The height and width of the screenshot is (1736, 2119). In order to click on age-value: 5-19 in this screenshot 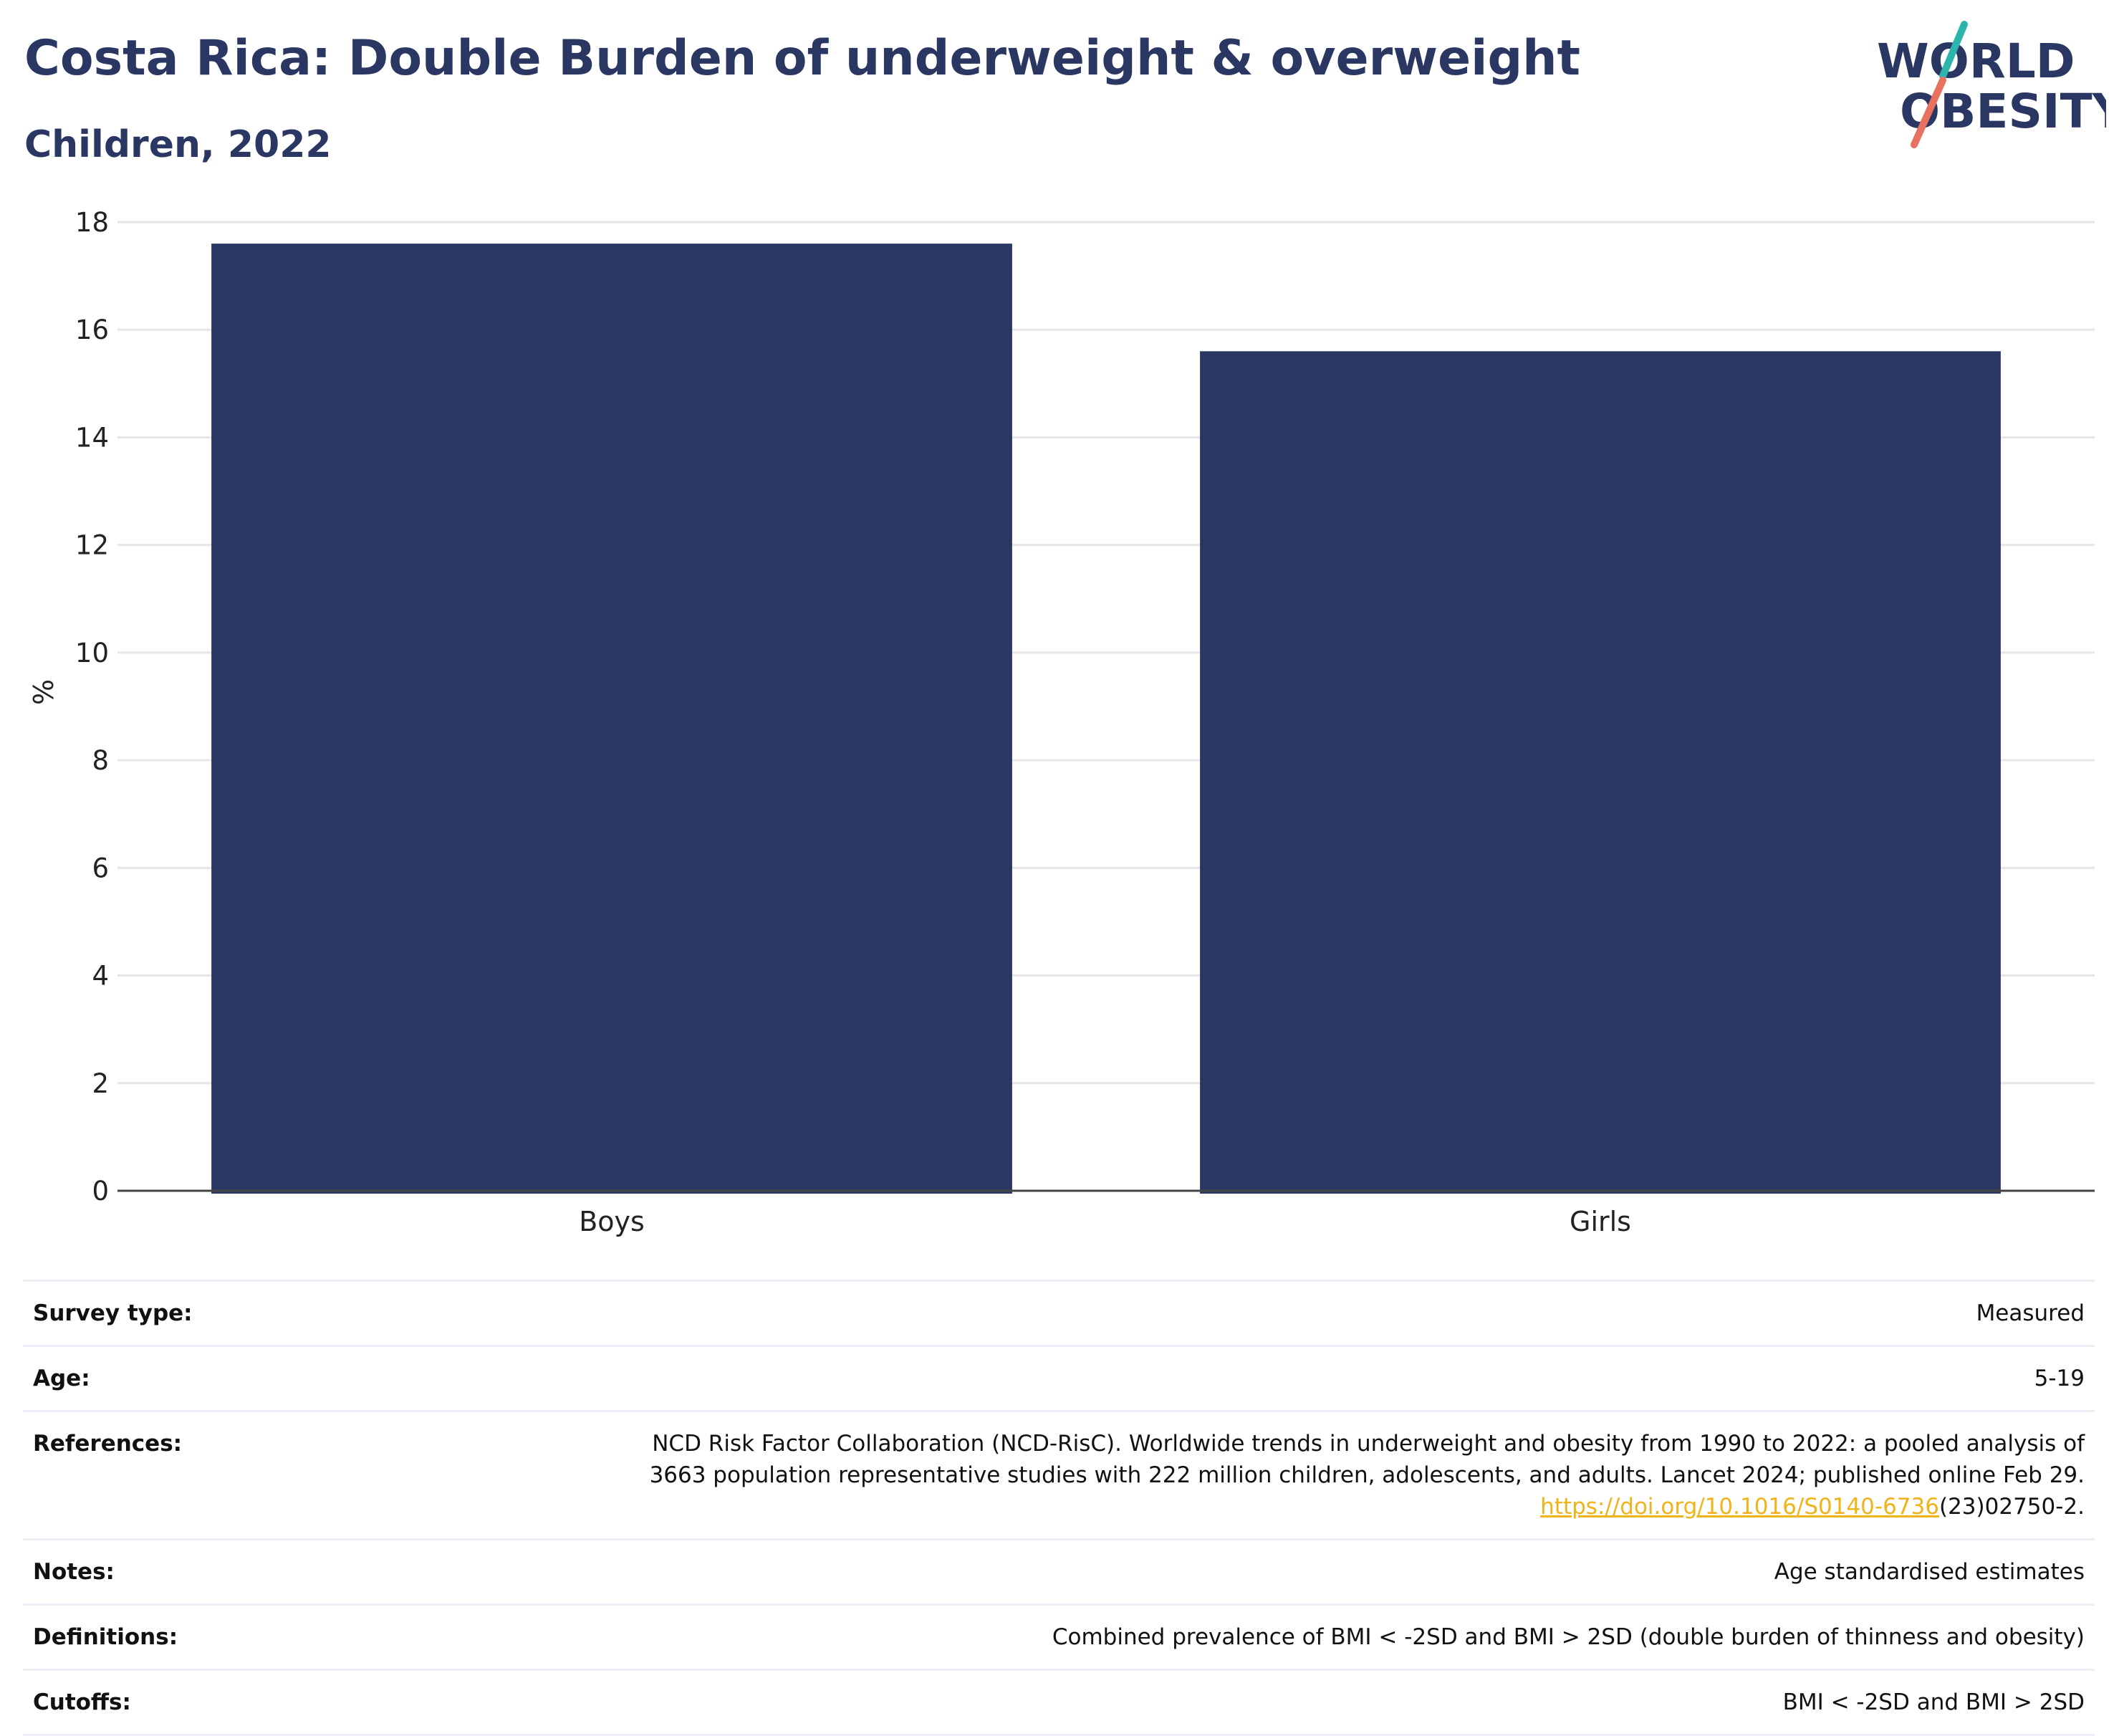, I will do `click(1269, 1378)`.